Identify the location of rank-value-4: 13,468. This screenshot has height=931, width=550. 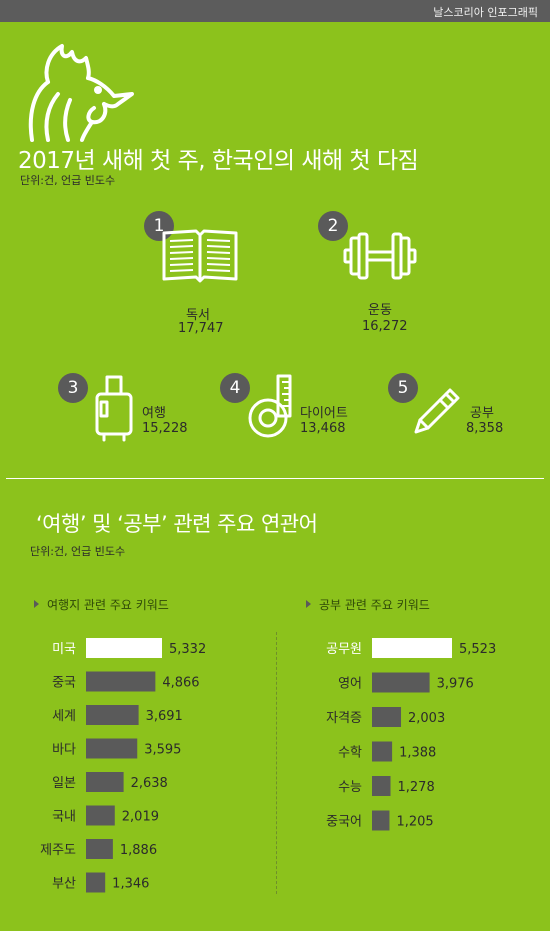
(323, 428).